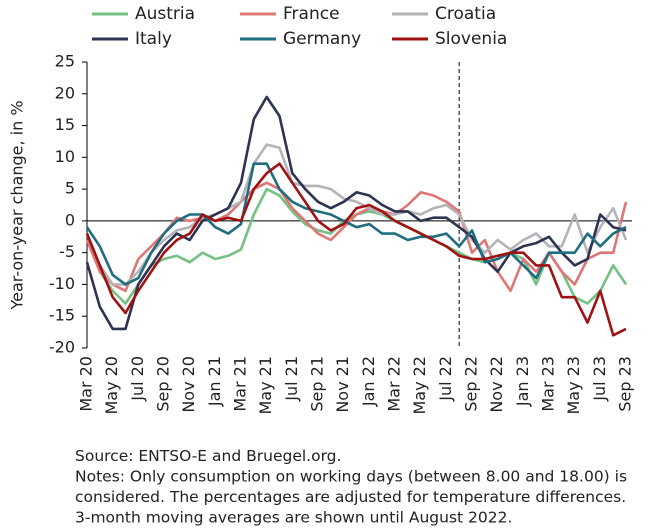 The height and width of the screenshot is (532, 650). What do you see at coordinates (342, 384) in the screenshot?
I see `x-tick-label: Nov 21` at bounding box center [342, 384].